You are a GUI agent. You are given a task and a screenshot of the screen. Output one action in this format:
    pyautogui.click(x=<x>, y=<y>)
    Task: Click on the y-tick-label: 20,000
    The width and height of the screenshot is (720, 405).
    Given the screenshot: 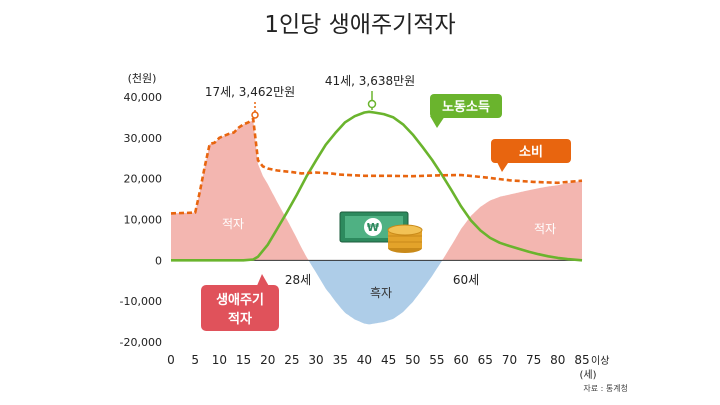 What is the action you would take?
    pyautogui.click(x=143, y=179)
    